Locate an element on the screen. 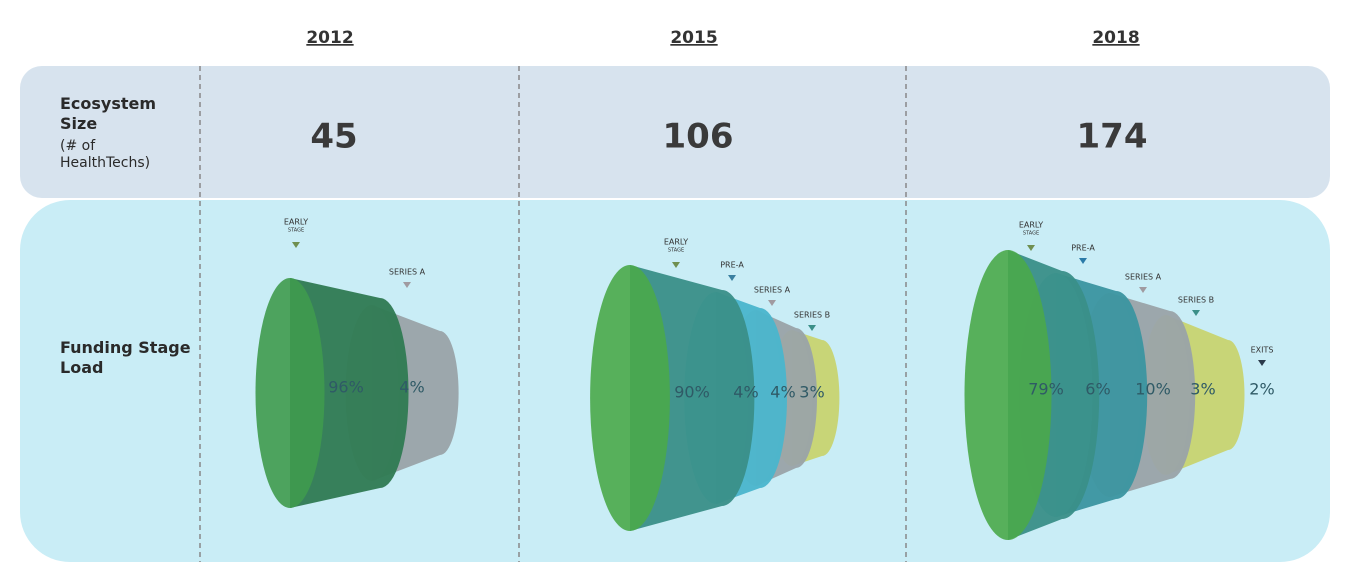 Image resolution: width=1353 pixels, height=582 pixels. row-label: Ecosystem Size is located at coordinates (108, 113).